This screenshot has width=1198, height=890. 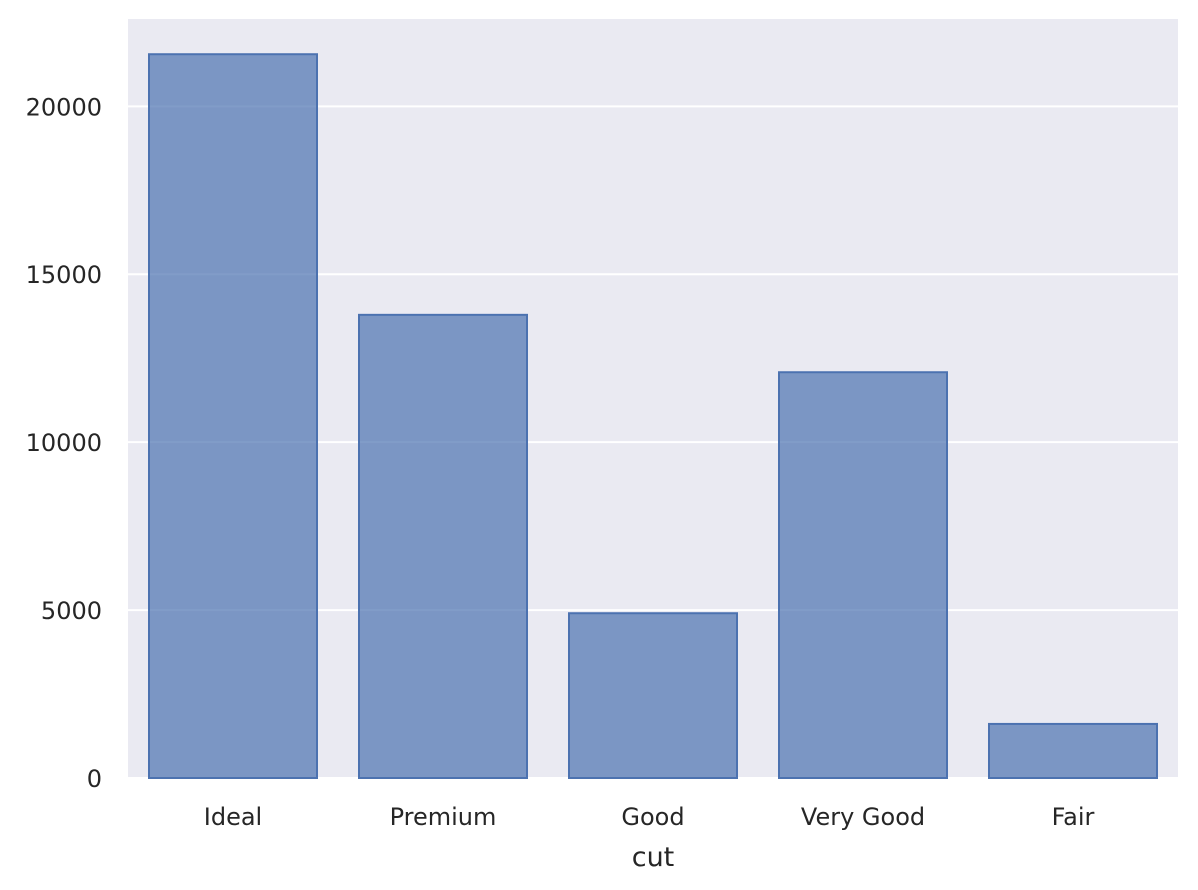 I want to click on x-tick-label: Good, so click(x=652, y=817).